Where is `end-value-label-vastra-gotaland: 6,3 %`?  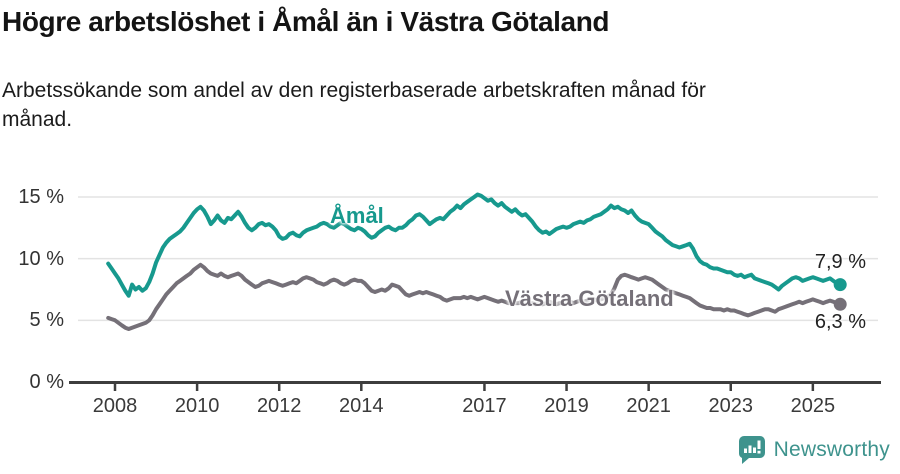
end-value-label-vastra-gotaland: 6,3 % is located at coordinates (840, 322).